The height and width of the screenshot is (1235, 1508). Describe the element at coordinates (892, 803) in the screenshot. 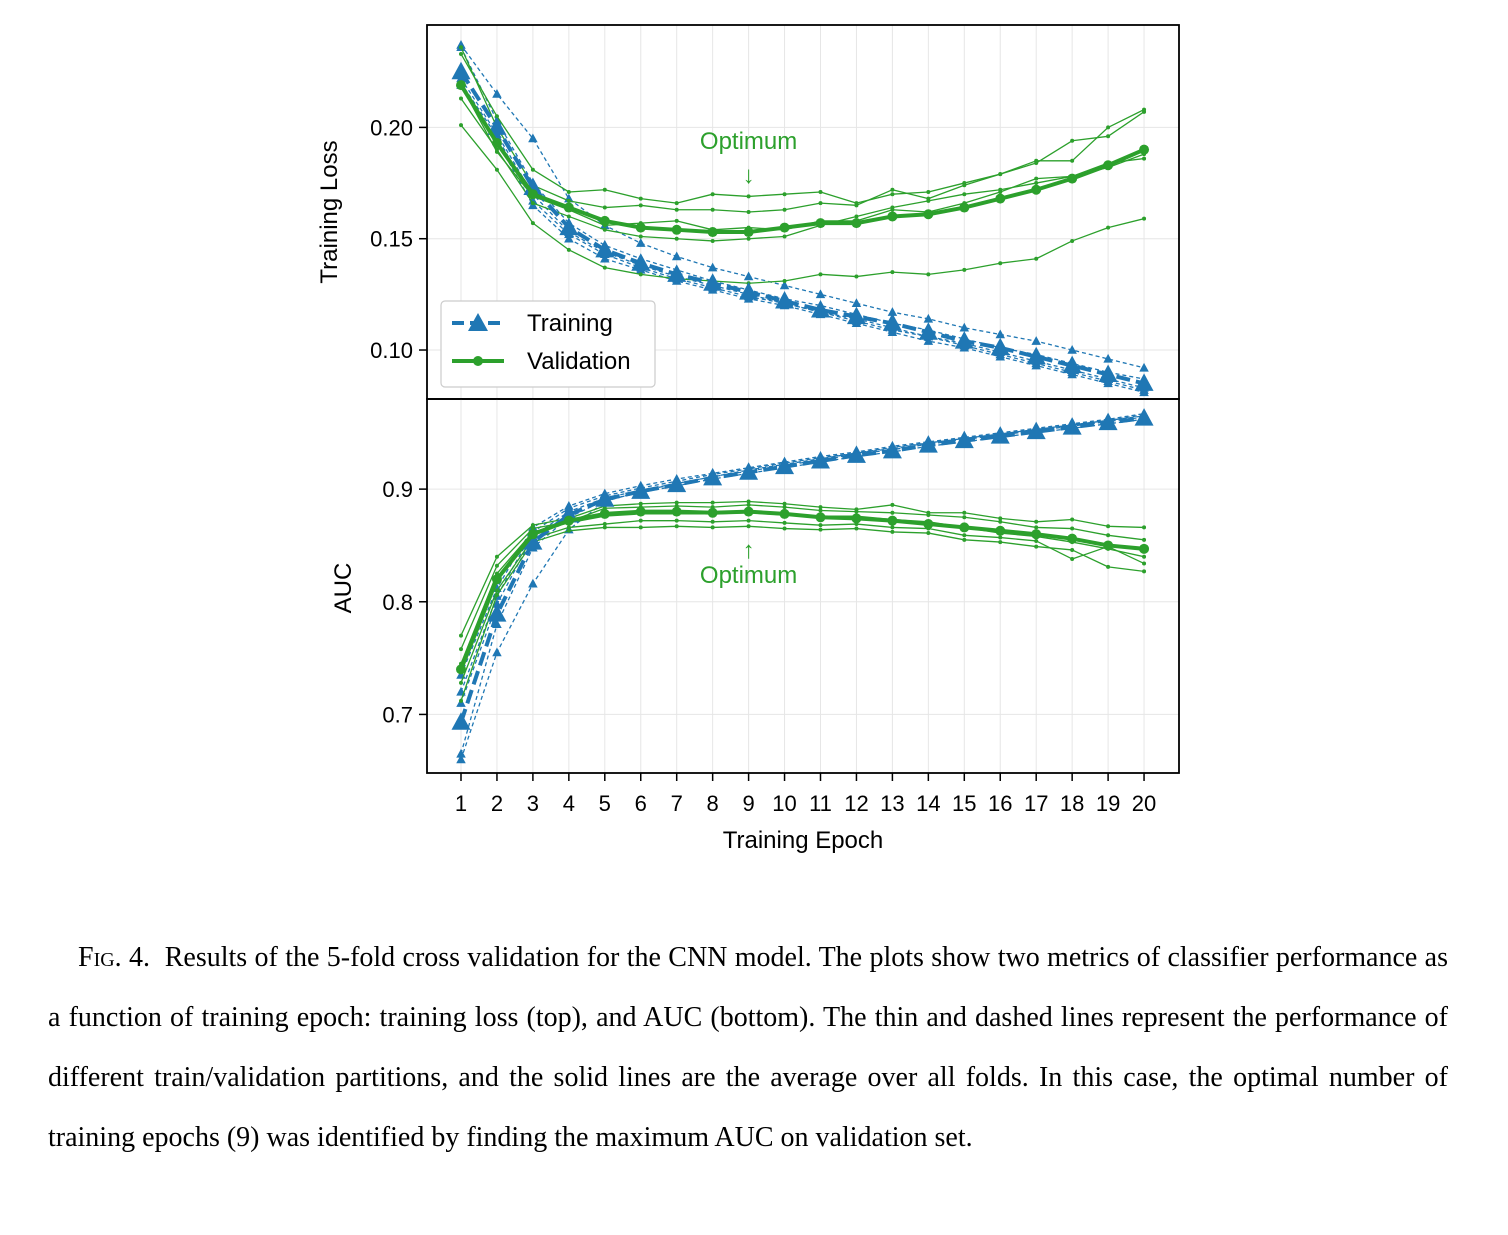

I see `x-tick-label: 13` at that location.